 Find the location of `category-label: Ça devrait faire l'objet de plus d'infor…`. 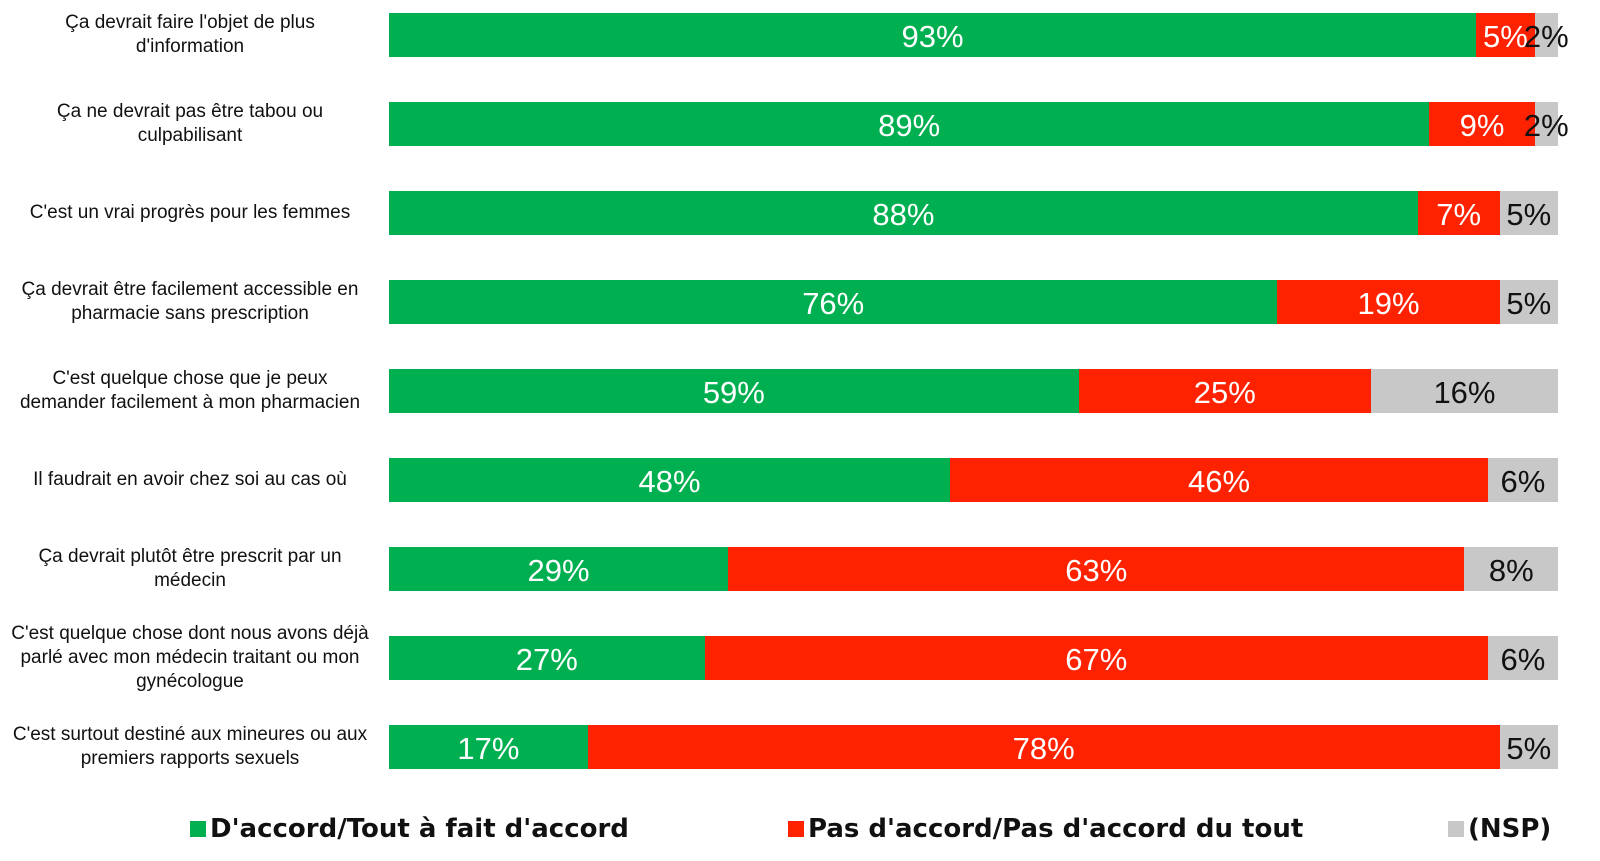

category-label: Ça devrait faire l'objet de plus d'infor… is located at coordinates (190, 34).